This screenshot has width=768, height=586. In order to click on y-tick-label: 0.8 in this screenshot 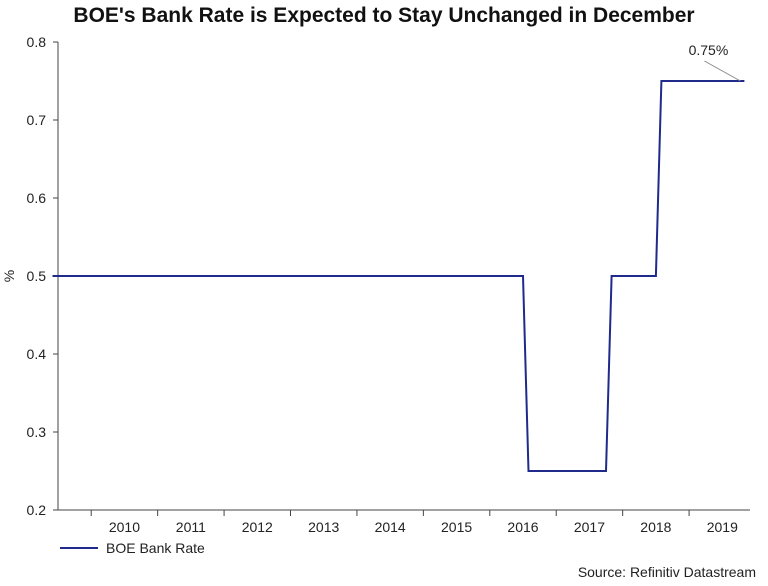, I will do `click(37, 42)`.